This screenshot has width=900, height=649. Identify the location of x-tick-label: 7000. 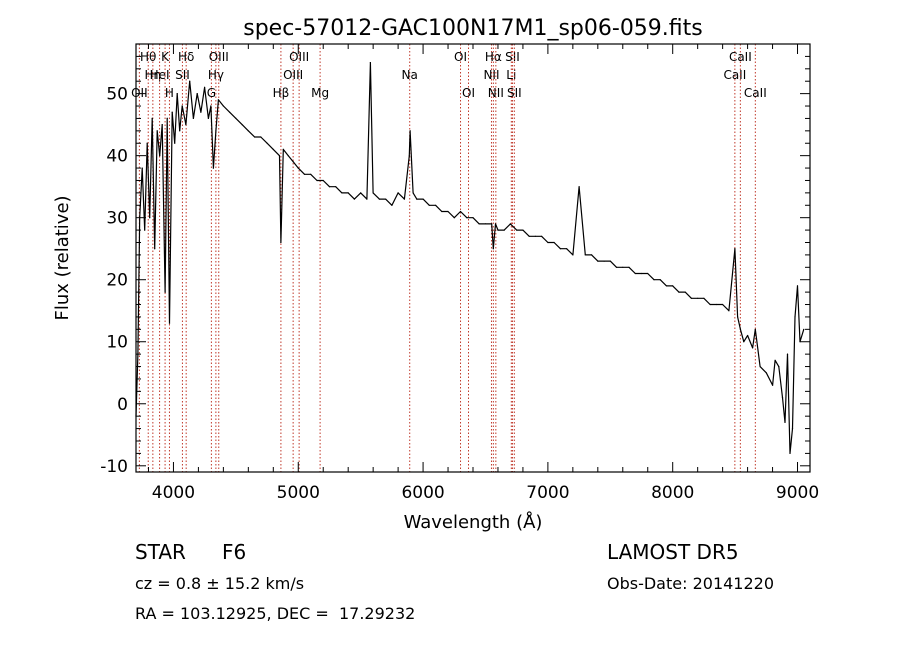
(547, 493).